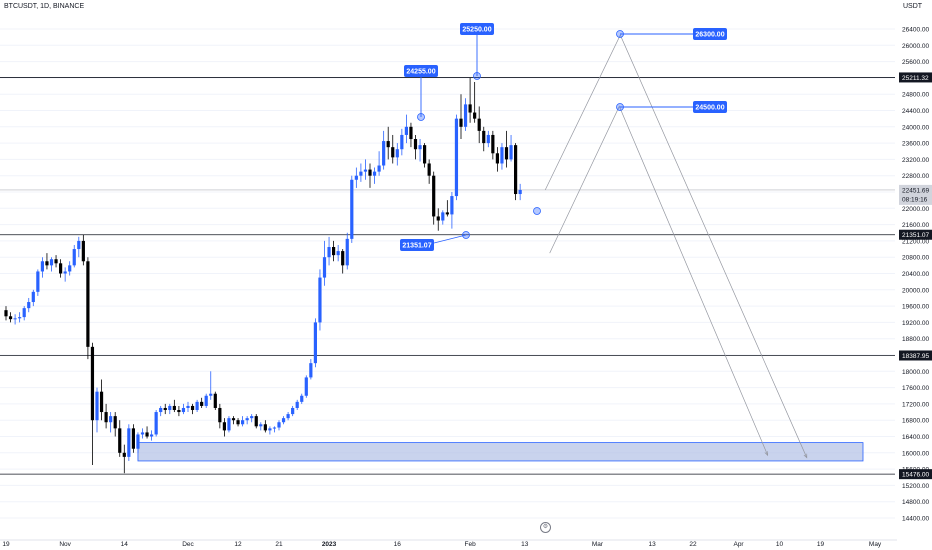  What do you see at coordinates (915, 209) in the screenshot?
I see `price-tick-label: 22000.00` at bounding box center [915, 209].